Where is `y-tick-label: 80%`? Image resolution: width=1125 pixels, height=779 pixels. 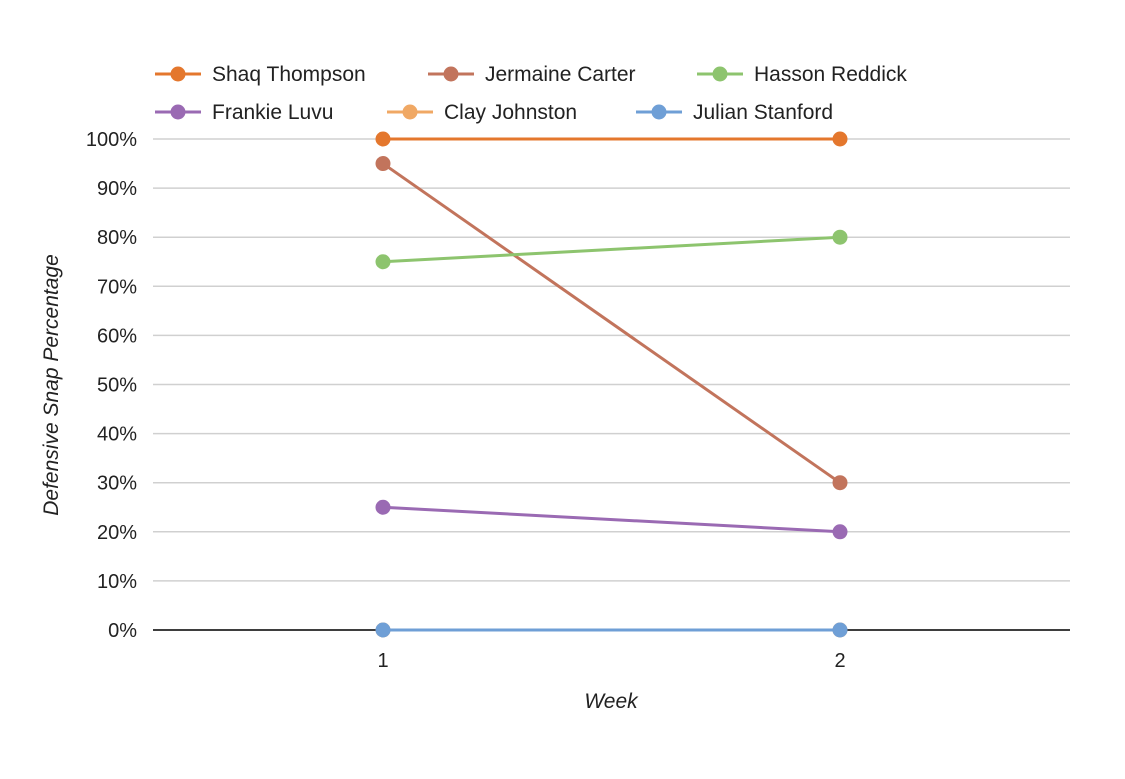
y-tick-label: 80% is located at coordinates (117, 238).